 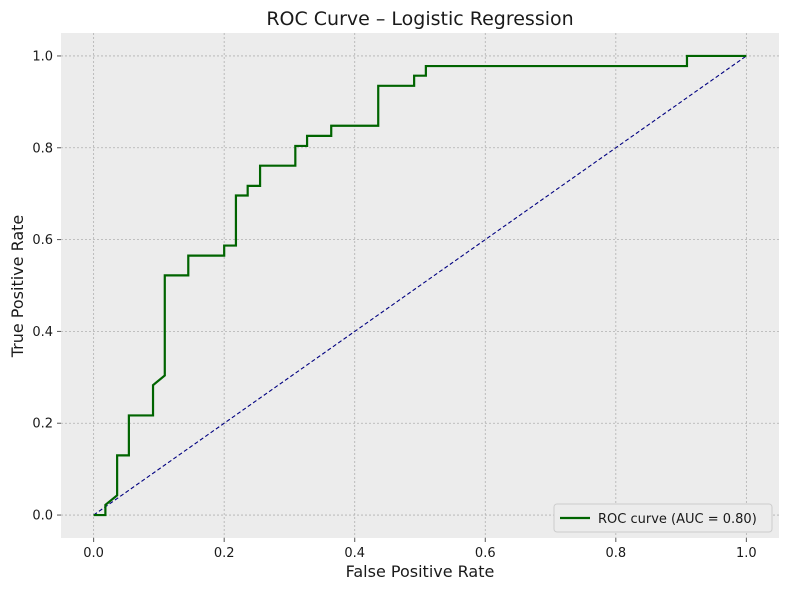 What do you see at coordinates (93, 553) in the screenshot?
I see `x-tick-label: 0.0` at bounding box center [93, 553].